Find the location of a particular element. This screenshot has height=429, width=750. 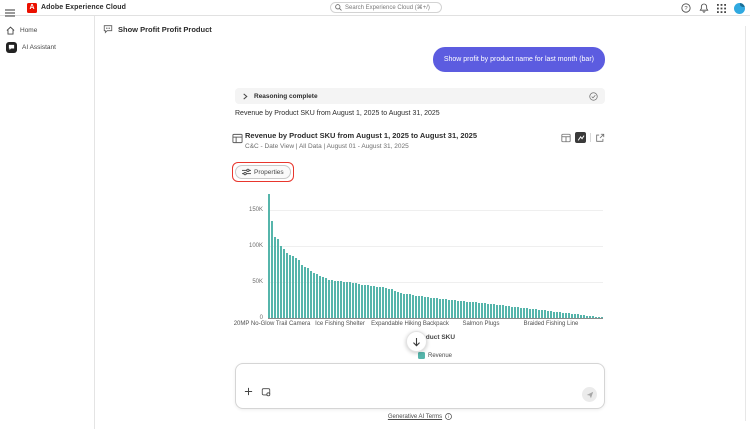

info-icon: i is located at coordinates (448, 416).